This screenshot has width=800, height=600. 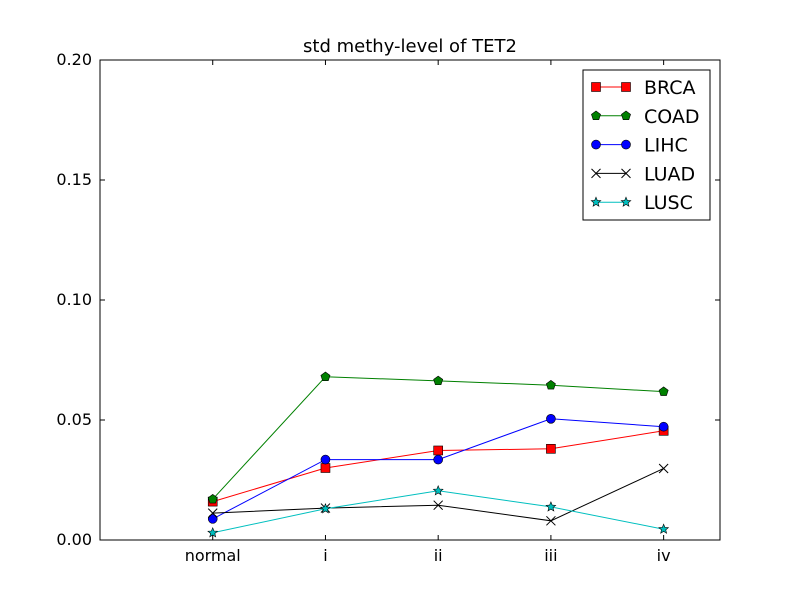 What do you see at coordinates (325, 555) in the screenshot?
I see `x-tick-label: i` at bounding box center [325, 555].